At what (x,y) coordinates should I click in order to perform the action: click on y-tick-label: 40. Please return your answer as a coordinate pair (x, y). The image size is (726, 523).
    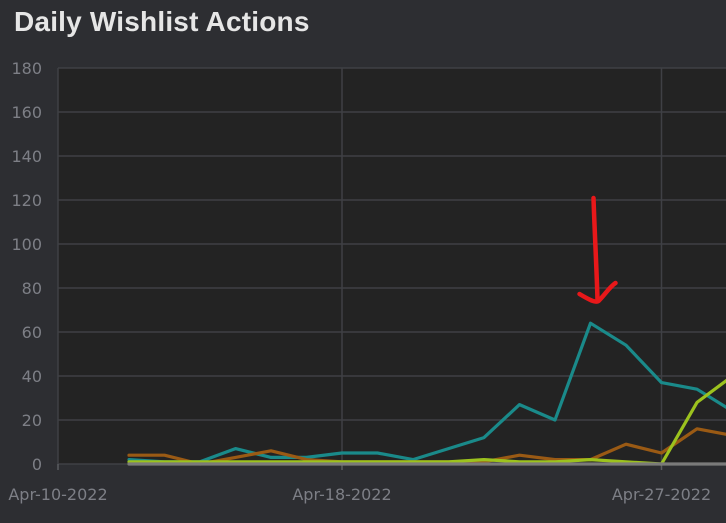
    Looking at the image, I should click on (32, 376).